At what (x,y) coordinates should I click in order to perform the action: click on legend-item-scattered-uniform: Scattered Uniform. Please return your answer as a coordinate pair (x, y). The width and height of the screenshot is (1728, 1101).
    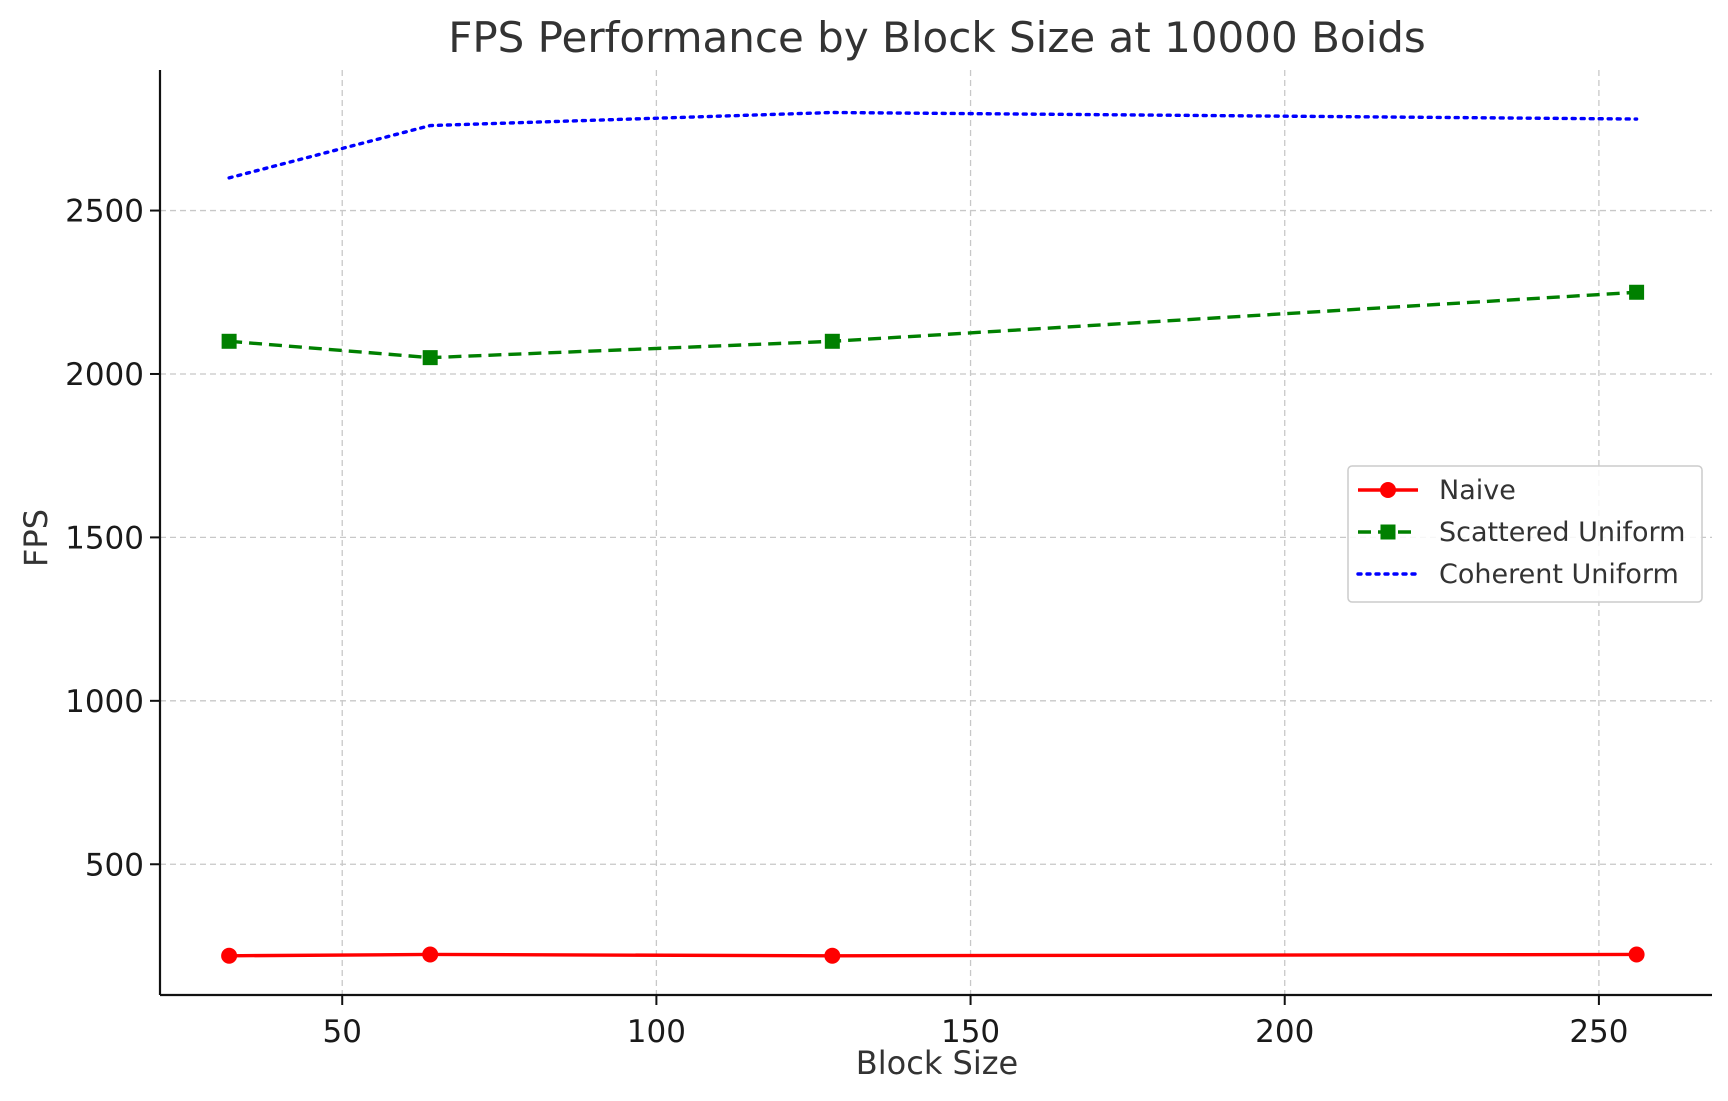
    Looking at the image, I should click on (1521, 532).